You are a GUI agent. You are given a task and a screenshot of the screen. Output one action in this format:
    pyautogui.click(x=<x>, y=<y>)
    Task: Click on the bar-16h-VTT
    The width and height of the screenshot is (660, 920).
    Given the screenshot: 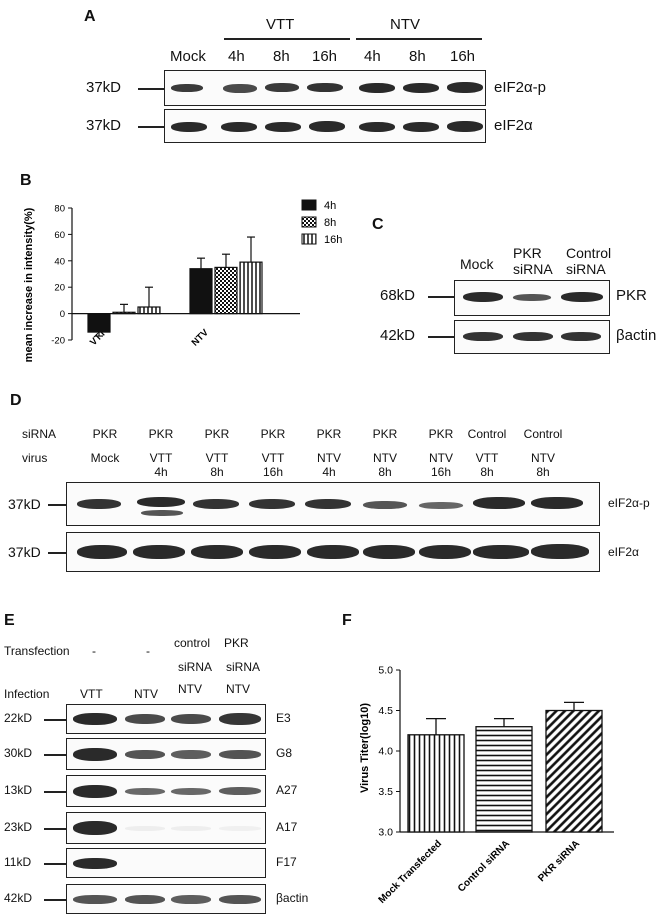 What is the action you would take?
    pyautogui.click(x=149, y=310)
    